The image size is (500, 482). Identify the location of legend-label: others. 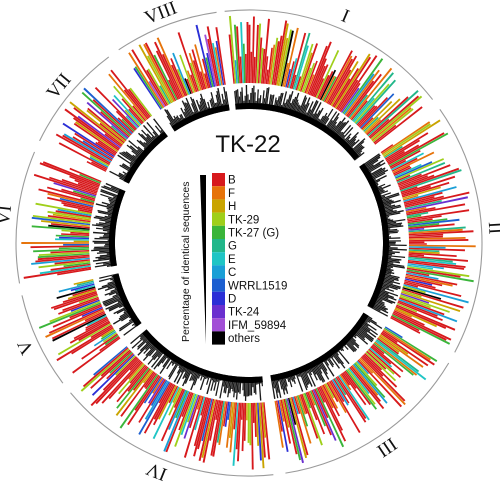
(244, 339).